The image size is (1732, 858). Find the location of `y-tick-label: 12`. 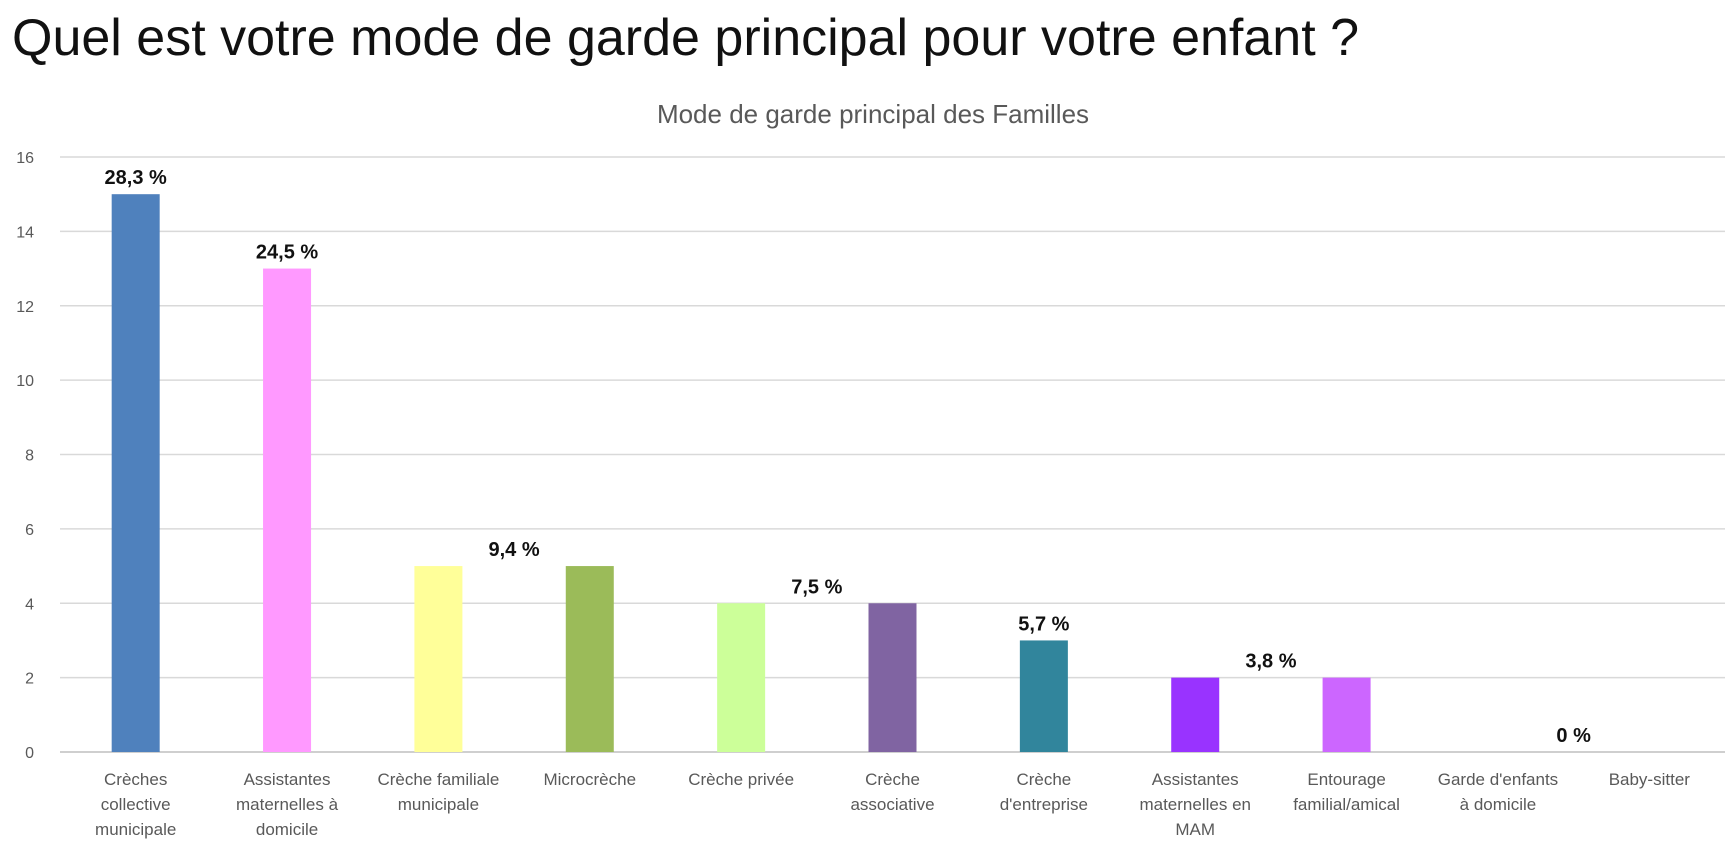

y-tick-label: 12 is located at coordinates (25, 307).